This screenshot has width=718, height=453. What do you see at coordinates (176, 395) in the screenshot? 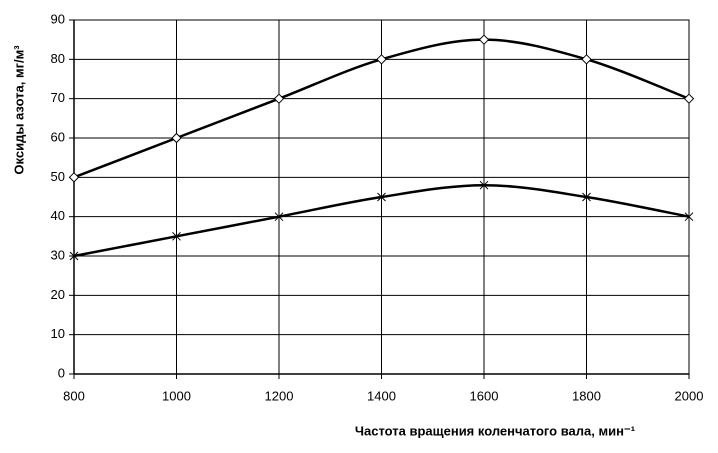
I see `x-tick-label: 1000` at bounding box center [176, 395].